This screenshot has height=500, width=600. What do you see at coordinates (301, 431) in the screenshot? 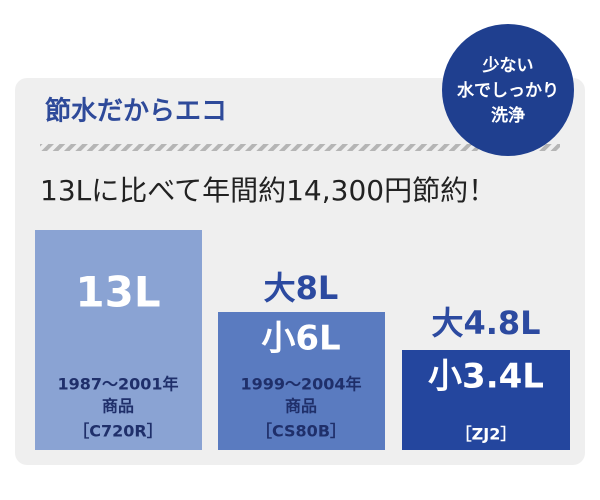
I see `caption: ［CS80B］` at bounding box center [301, 431].